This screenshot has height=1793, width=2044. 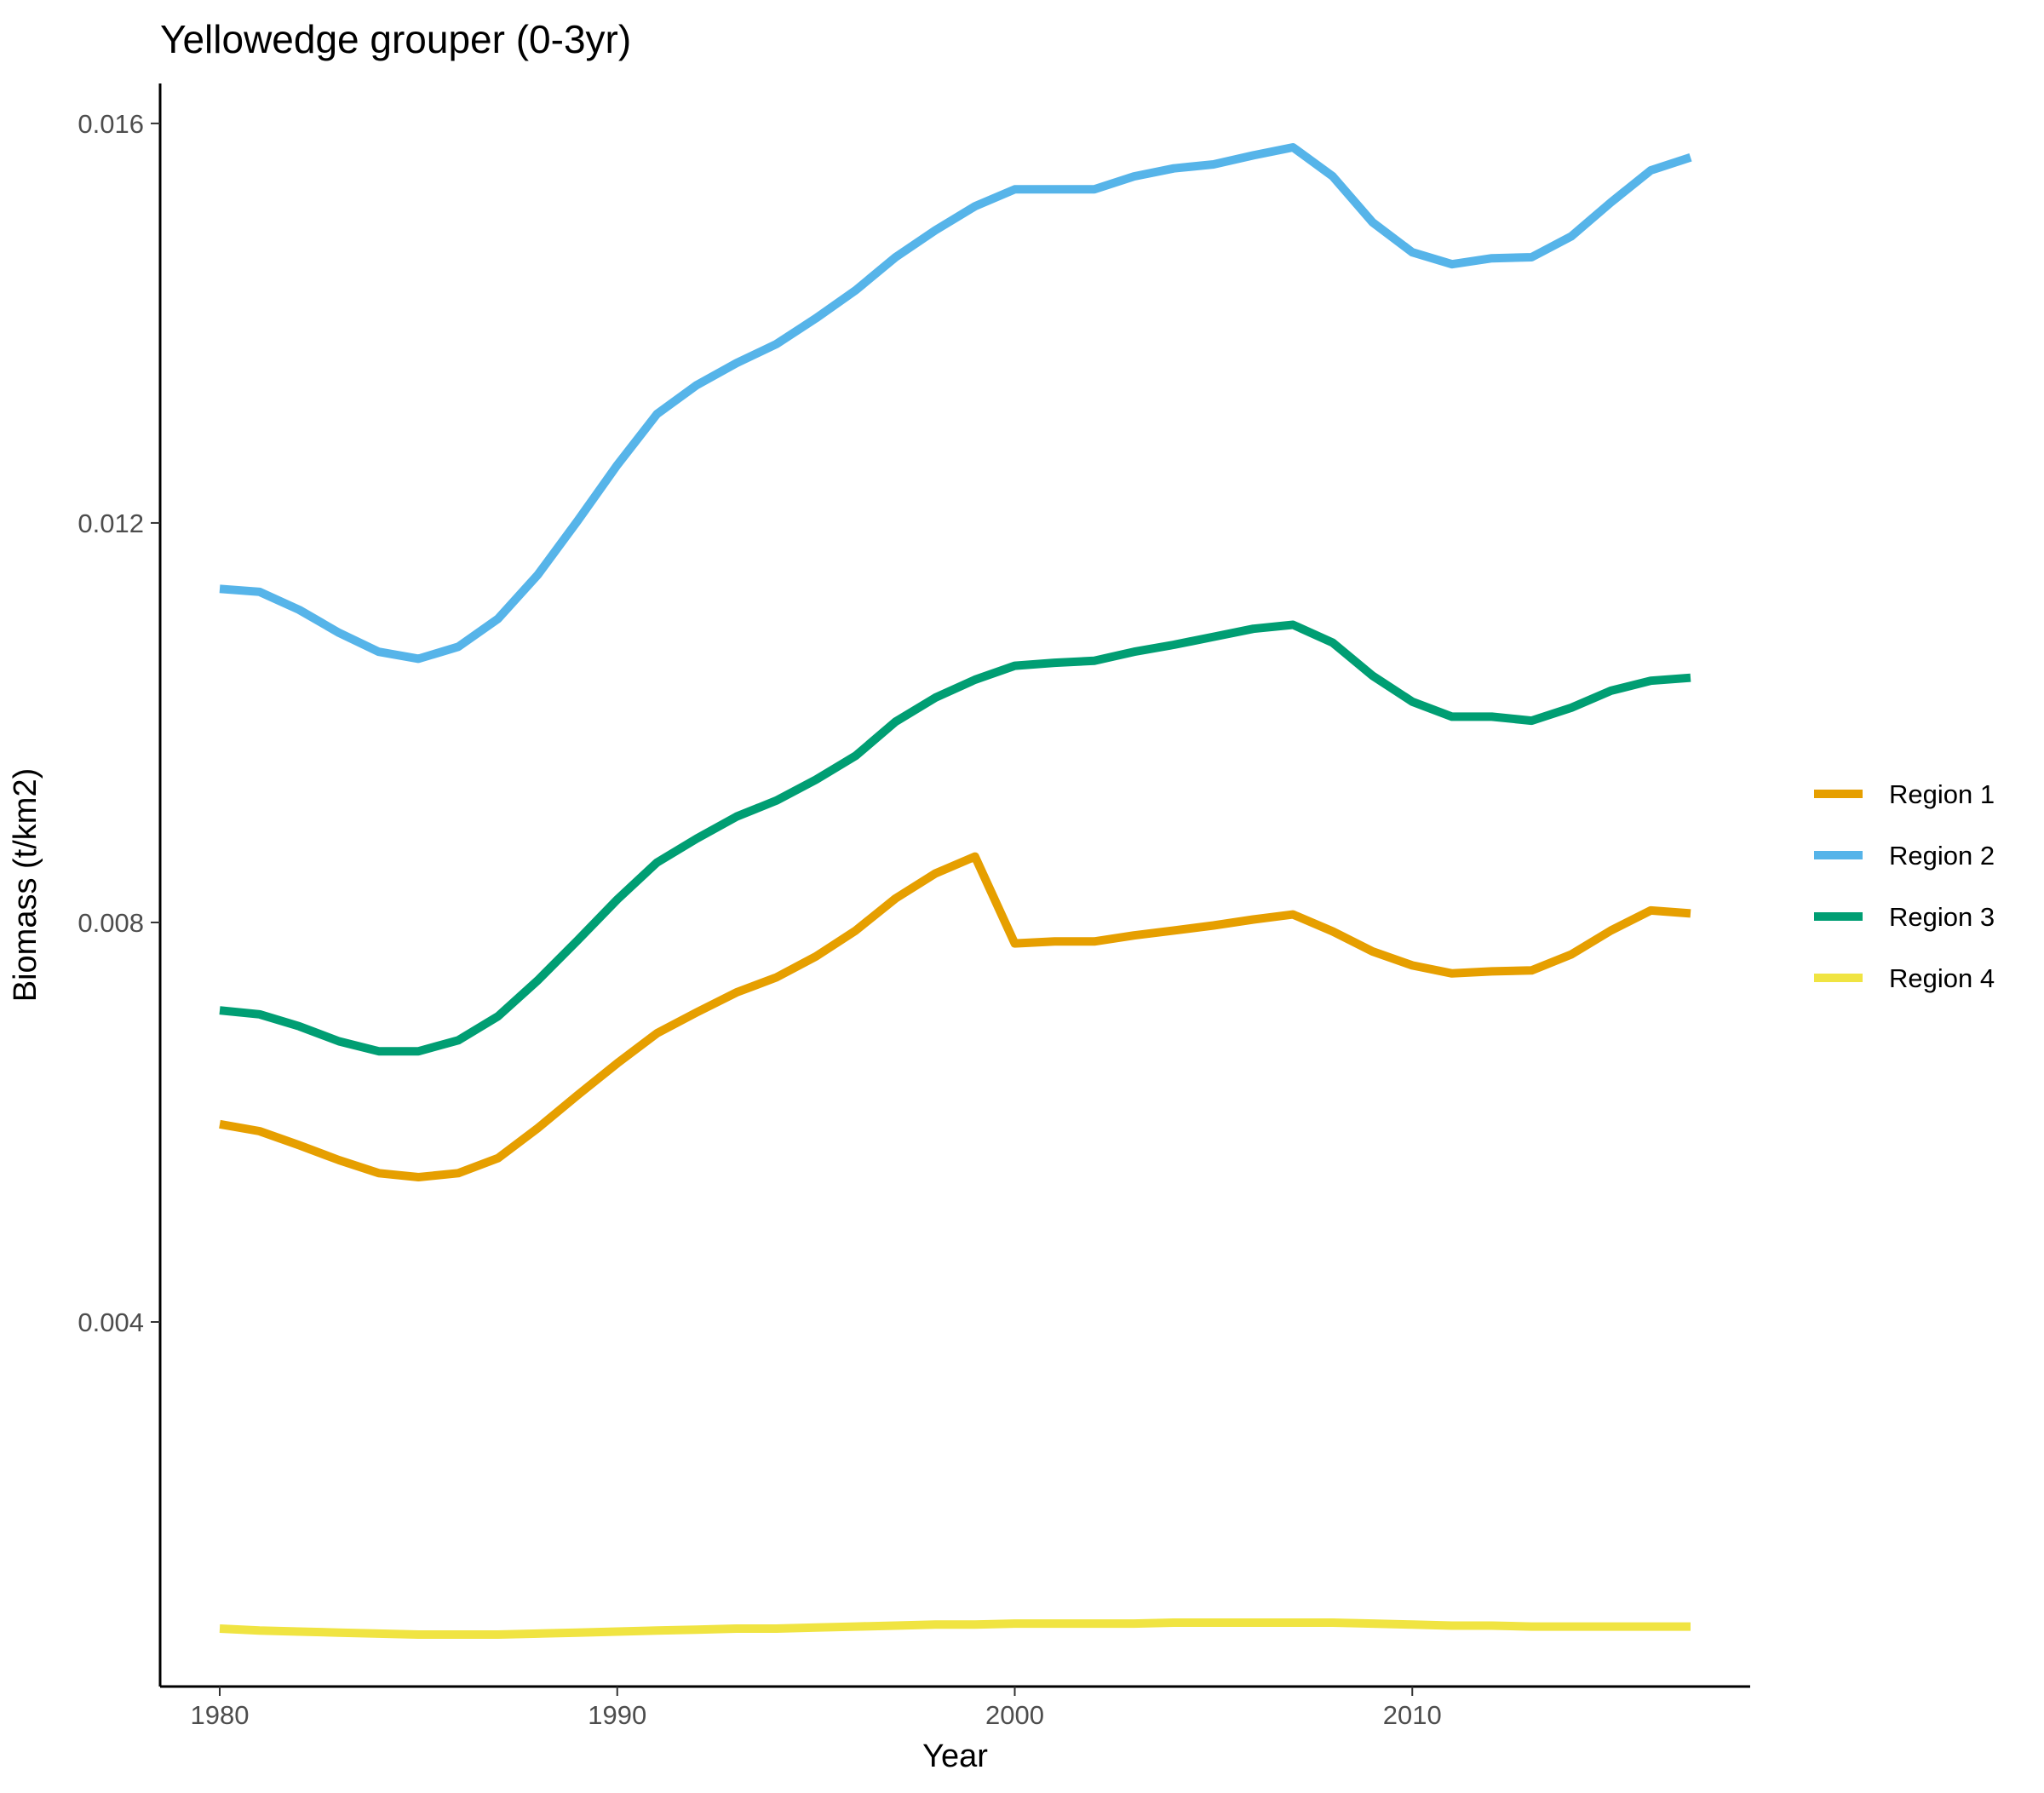 What do you see at coordinates (119, 723) in the screenshot?
I see `y-axis-ticks: 0.004 0.008 0.012 0.016` at bounding box center [119, 723].